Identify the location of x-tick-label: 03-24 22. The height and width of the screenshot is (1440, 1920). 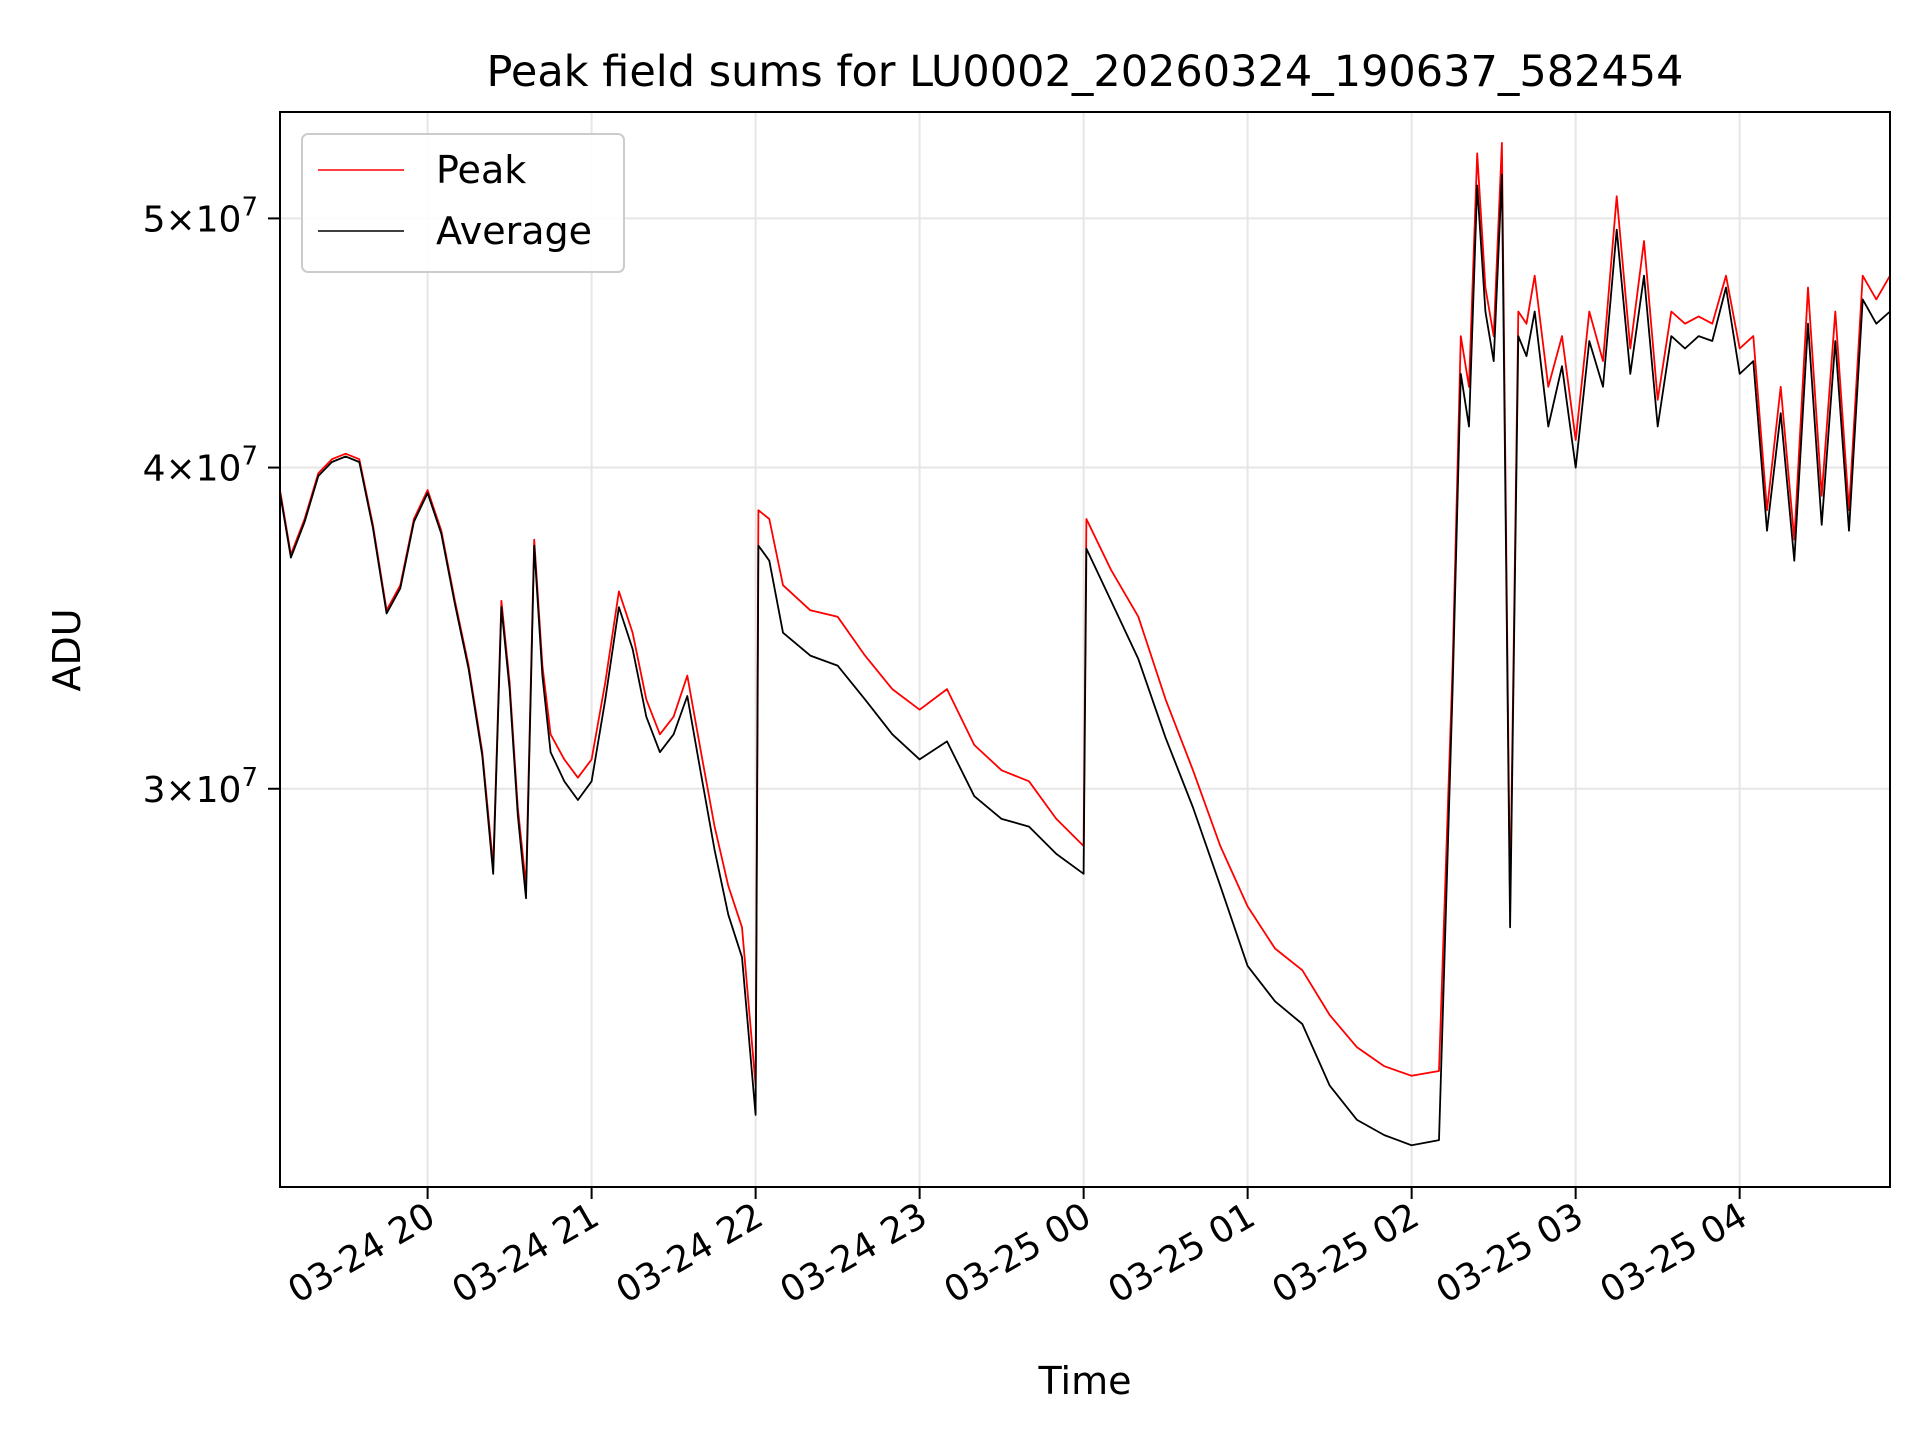
(689, 1253).